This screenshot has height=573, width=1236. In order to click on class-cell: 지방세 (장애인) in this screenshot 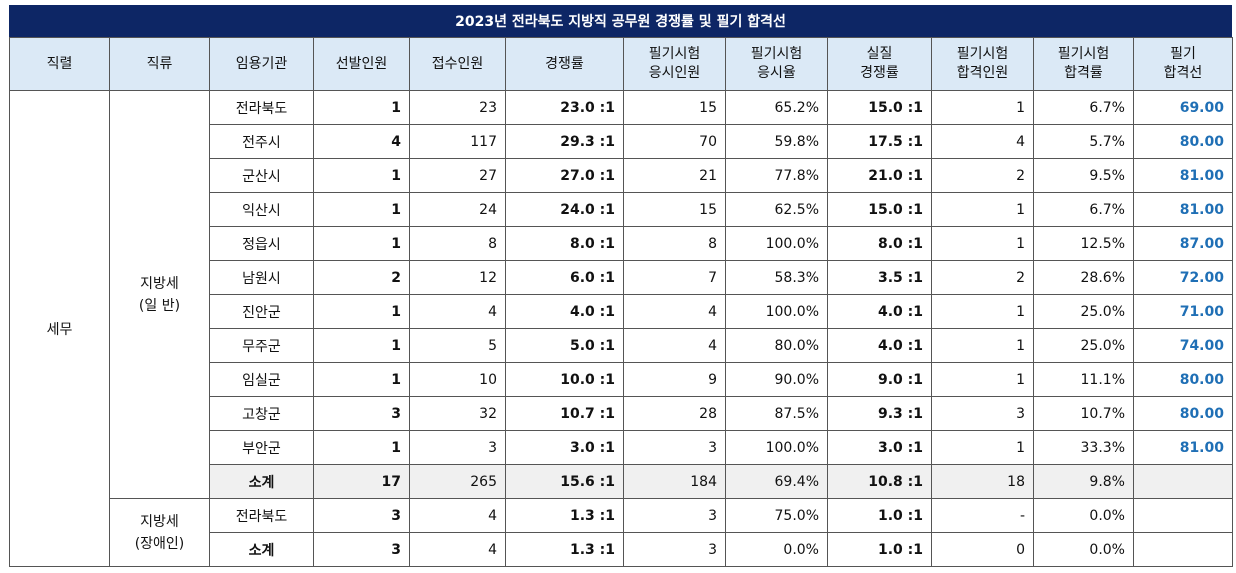, I will do `click(159, 532)`.